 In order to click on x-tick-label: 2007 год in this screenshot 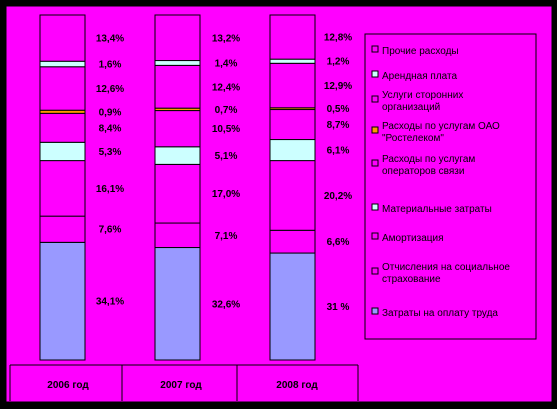, I will do `click(181, 385)`.